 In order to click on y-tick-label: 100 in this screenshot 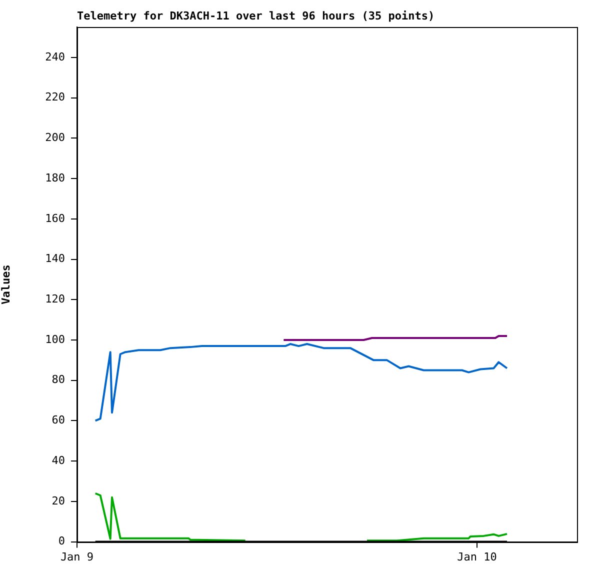, I will do `click(55, 339)`.